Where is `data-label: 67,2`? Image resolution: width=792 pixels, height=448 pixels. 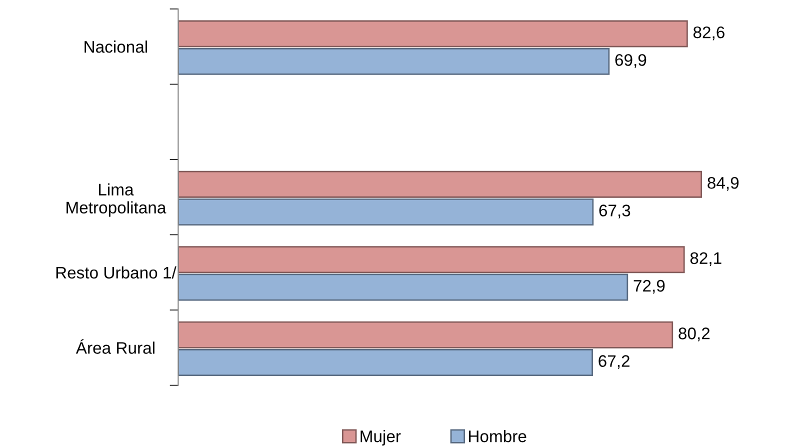
data-label: 67,2 is located at coordinates (614, 362).